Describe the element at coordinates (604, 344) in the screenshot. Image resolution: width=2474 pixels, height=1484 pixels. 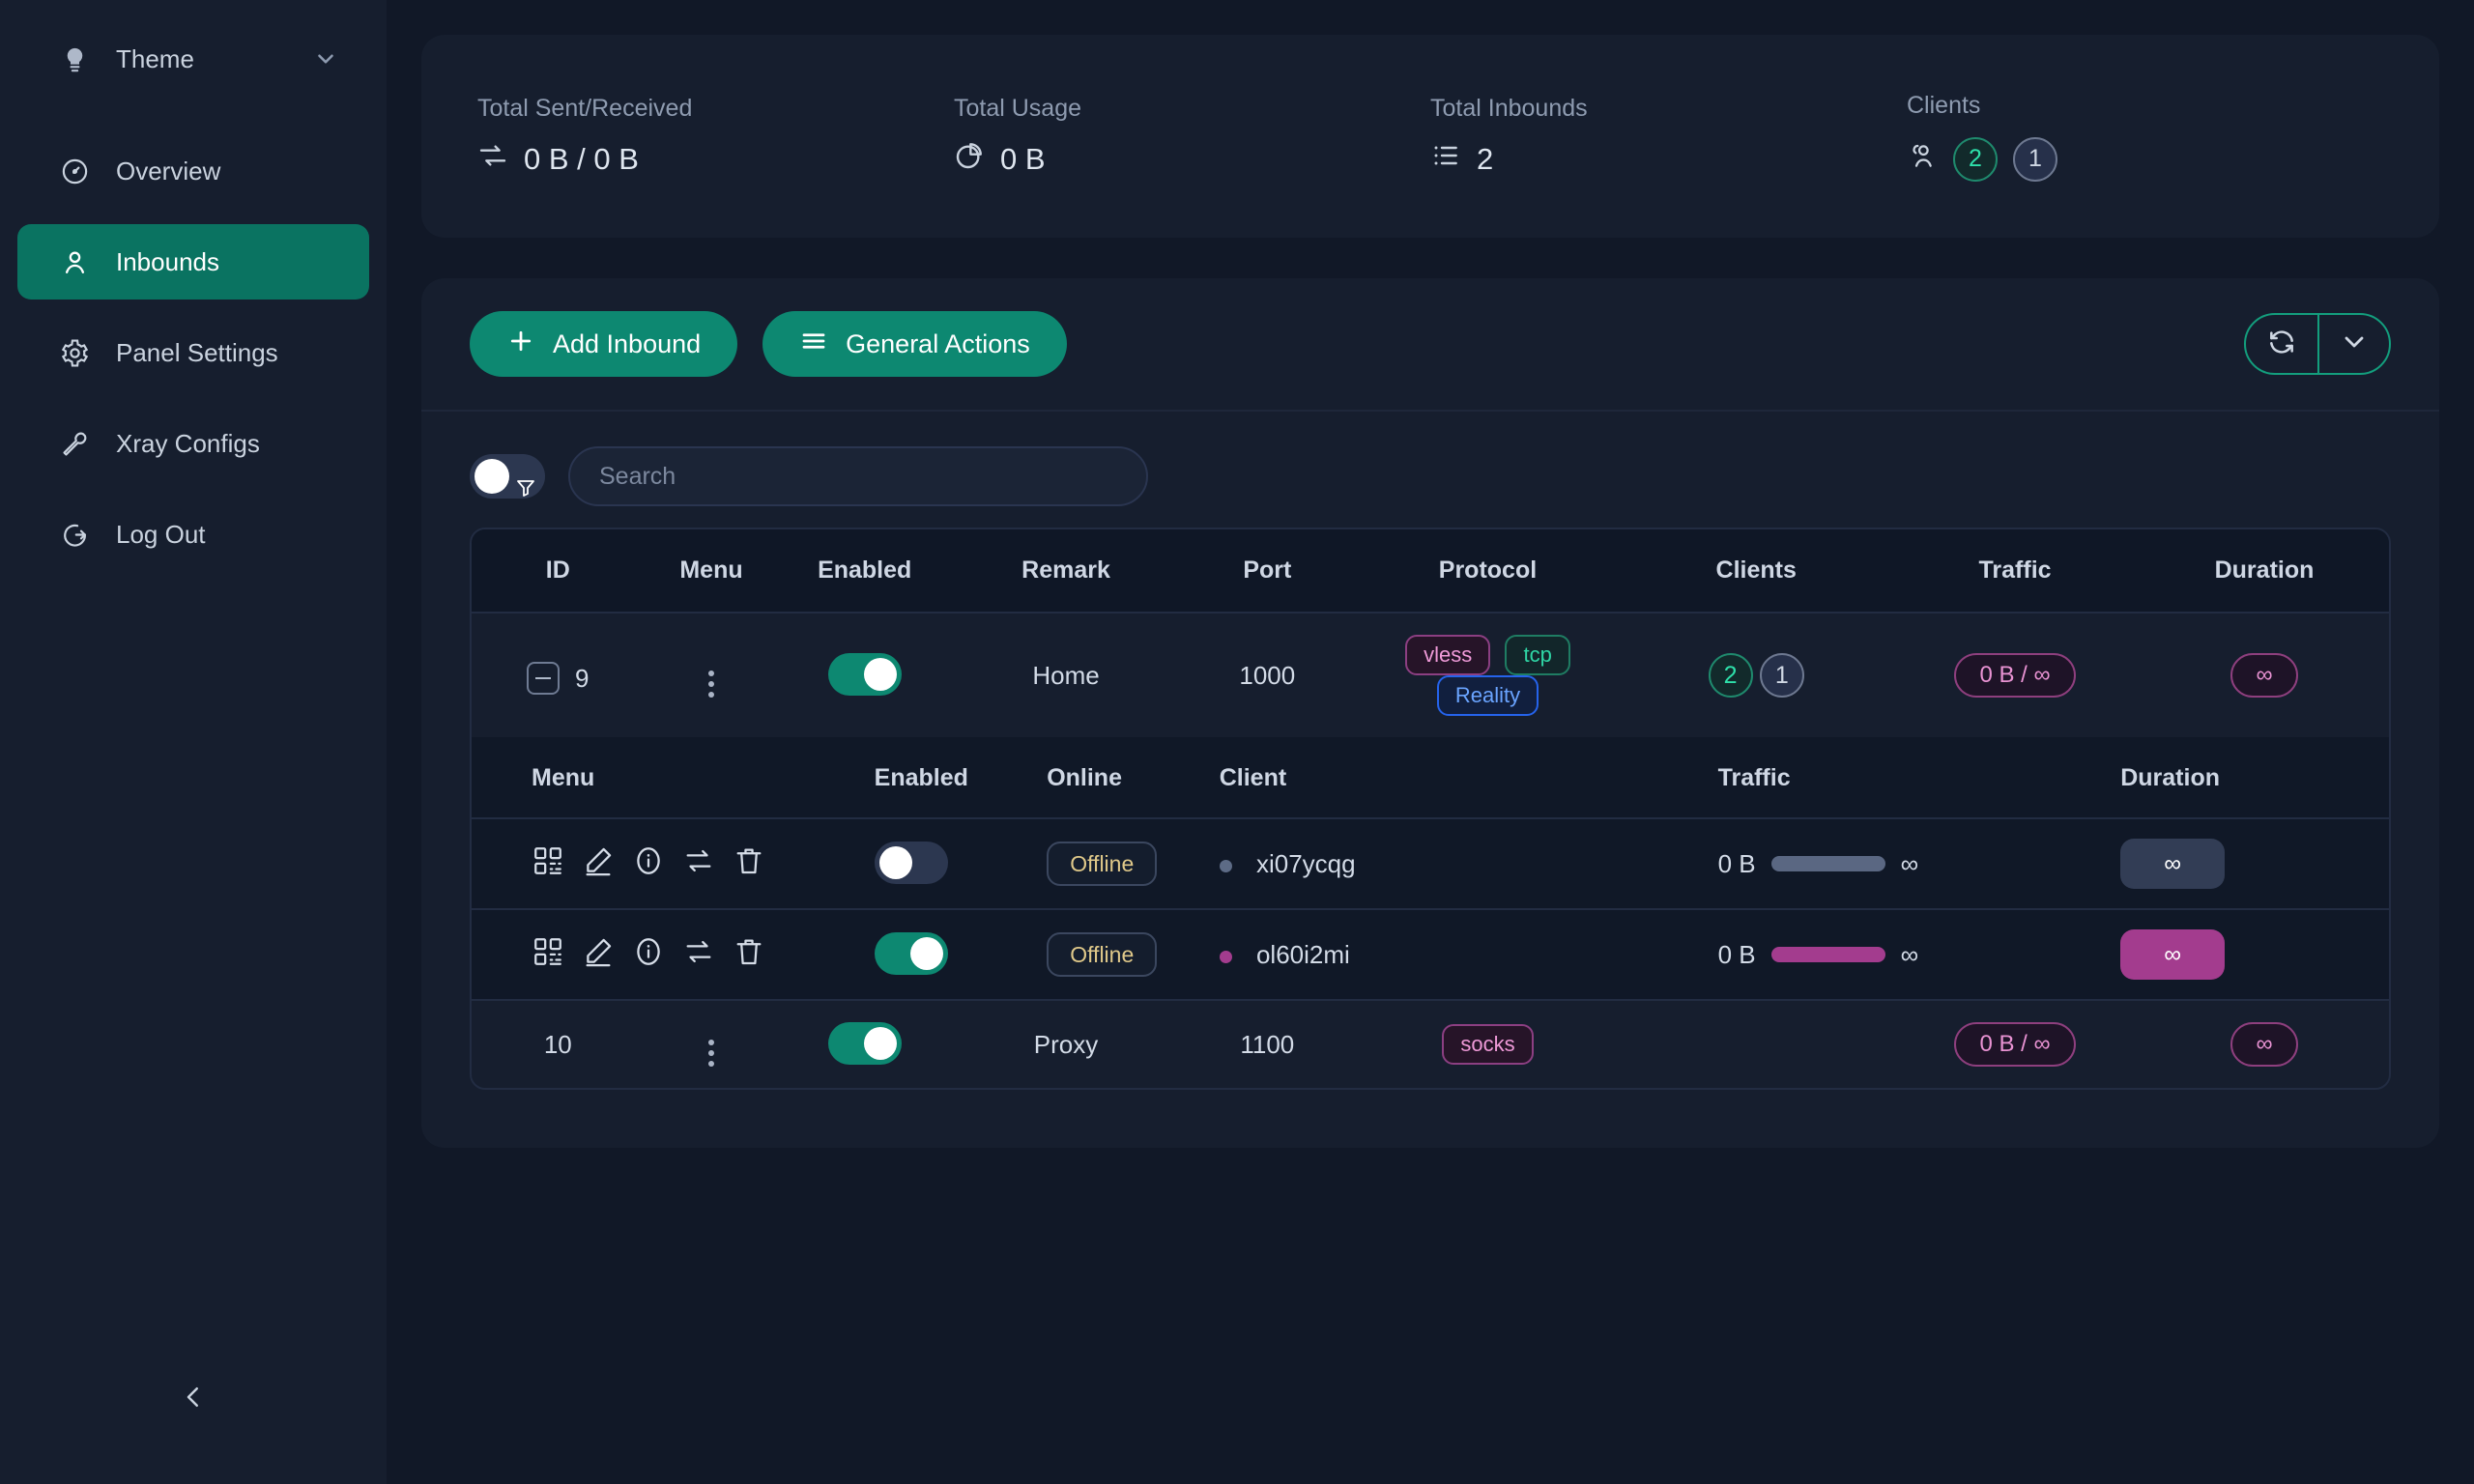
I see `add-inbound-button: Add Inbound` at that location.